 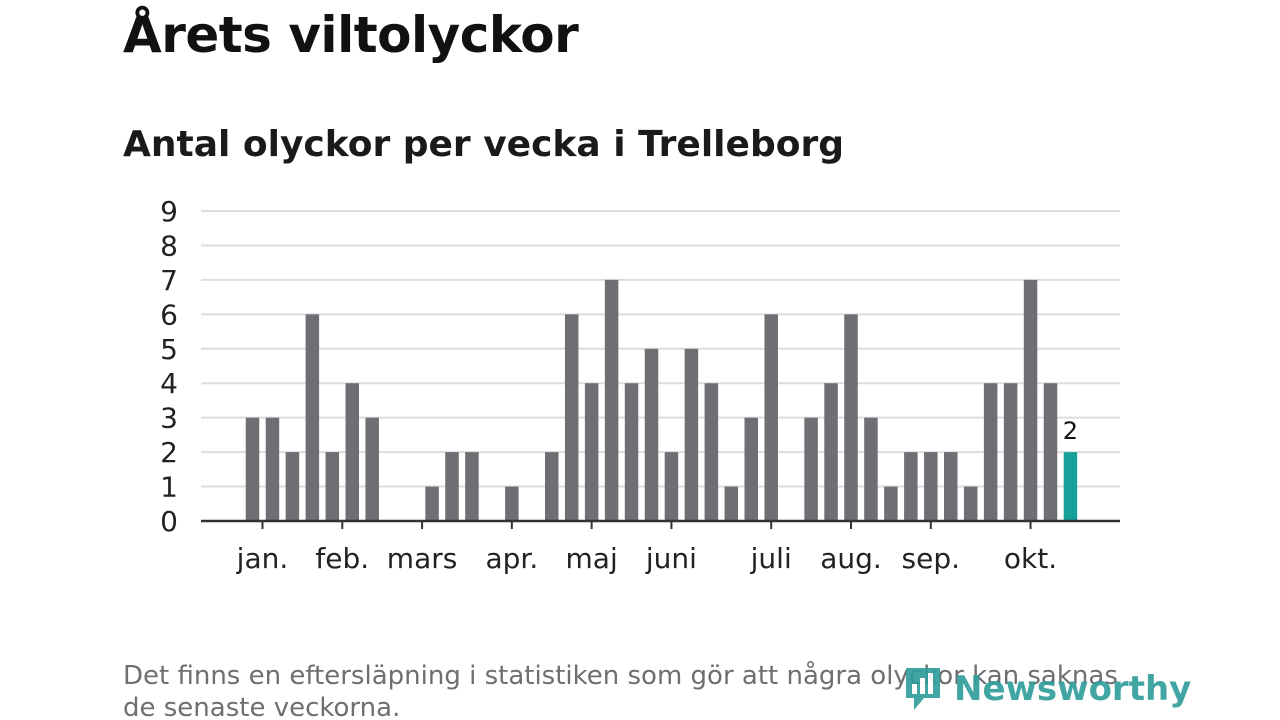 What do you see at coordinates (1070, 486) in the screenshot?
I see `bar-highlight` at bounding box center [1070, 486].